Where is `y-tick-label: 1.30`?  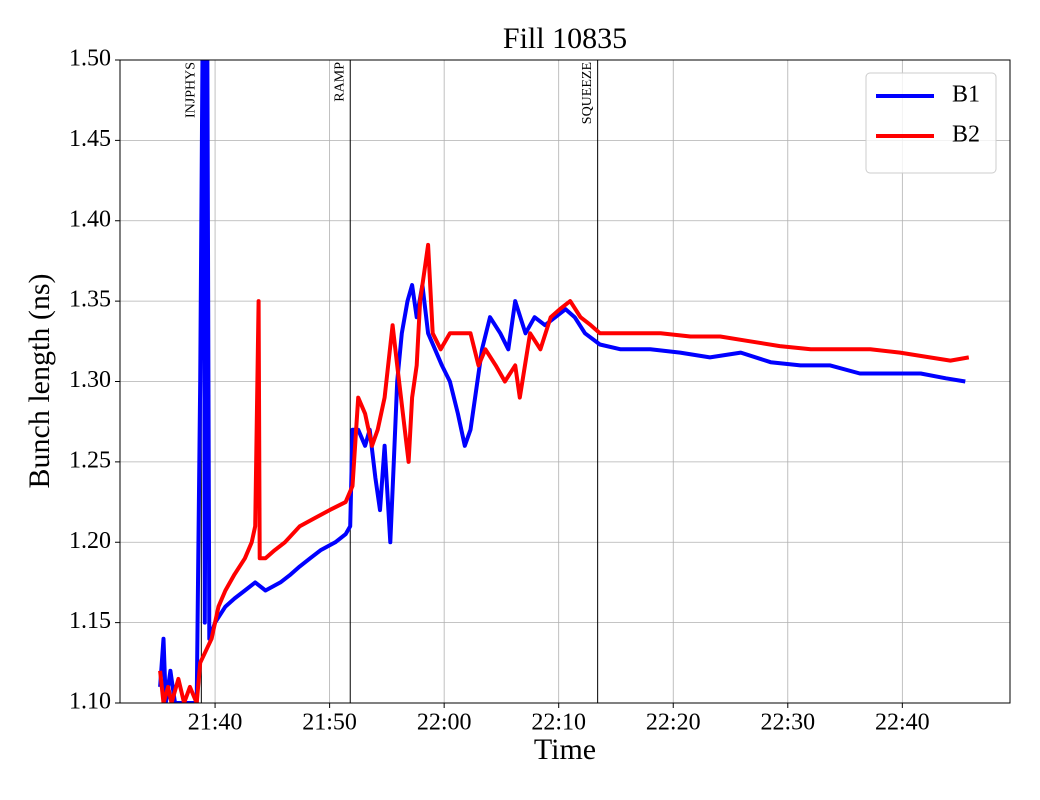
y-tick-label: 1.30 is located at coordinates (90, 380).